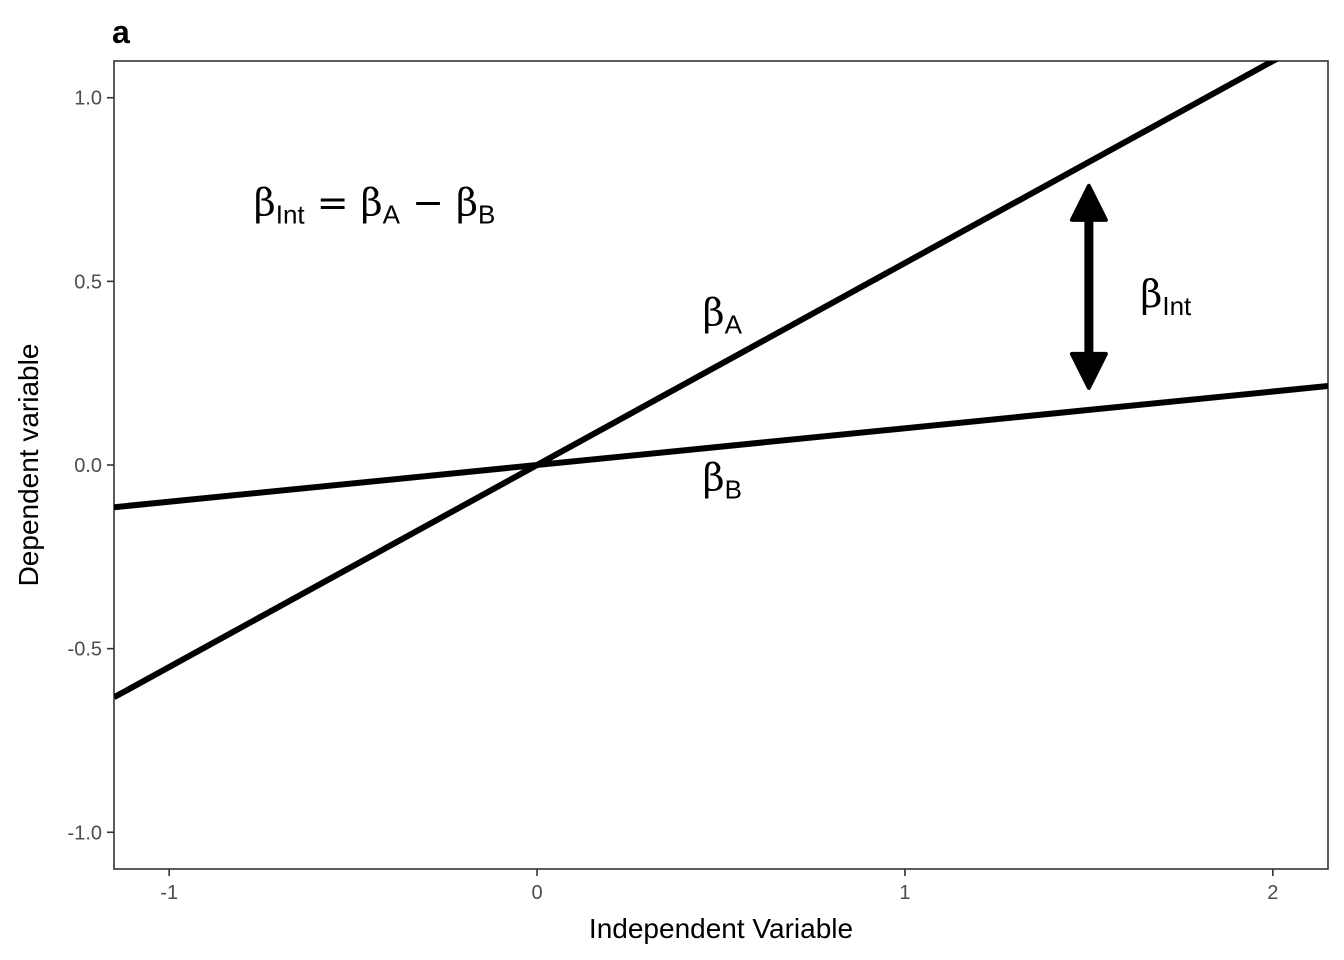 This screenshot has width=1344, height=960. Describe the element at coordinates (723, 397) in the screenshot. I see `series-labels: βA βB` at that location.